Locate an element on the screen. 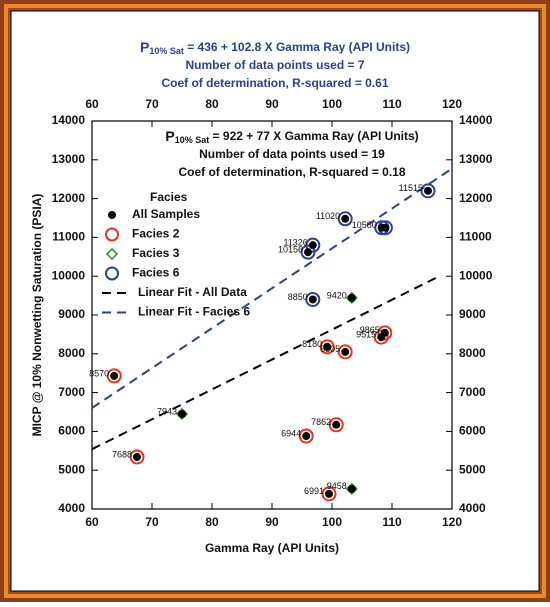 The height and width of the screenshot is (607, 550). equation-line: Coef of determination, R-squared = 0.18 is located at coordinates (291, 172).